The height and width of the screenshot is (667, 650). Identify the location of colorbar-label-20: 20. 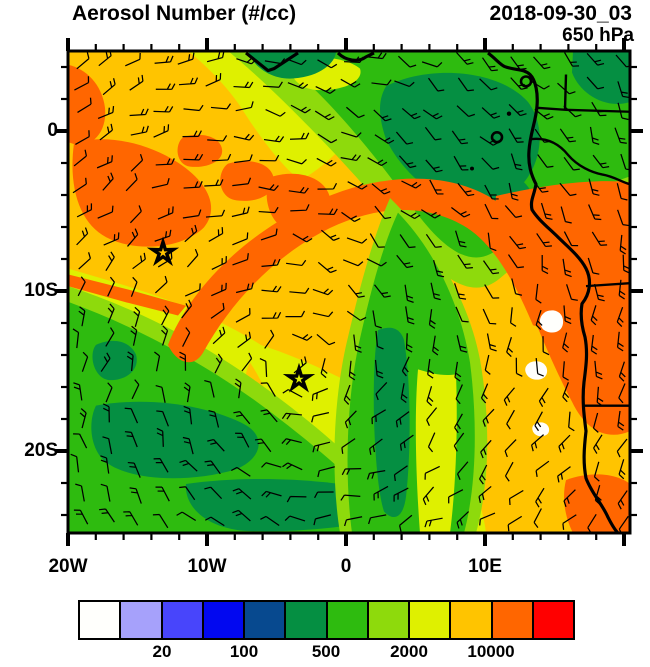
(162, 651).